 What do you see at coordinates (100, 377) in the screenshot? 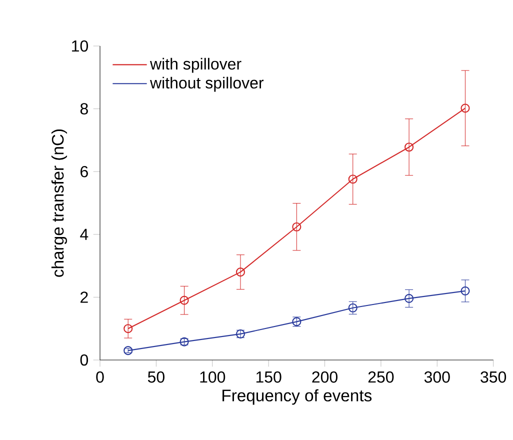
I see `x-tick-label: 0` at bounding box center [100, 377].